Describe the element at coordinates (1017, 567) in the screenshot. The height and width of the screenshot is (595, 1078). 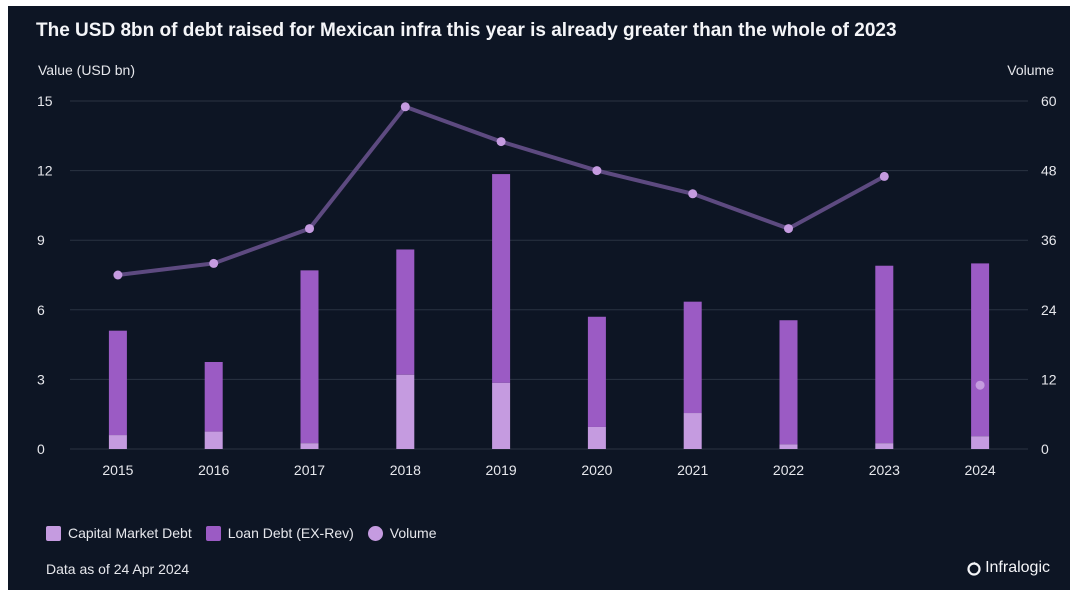
I see `brand-name: Infralogic` at that location.